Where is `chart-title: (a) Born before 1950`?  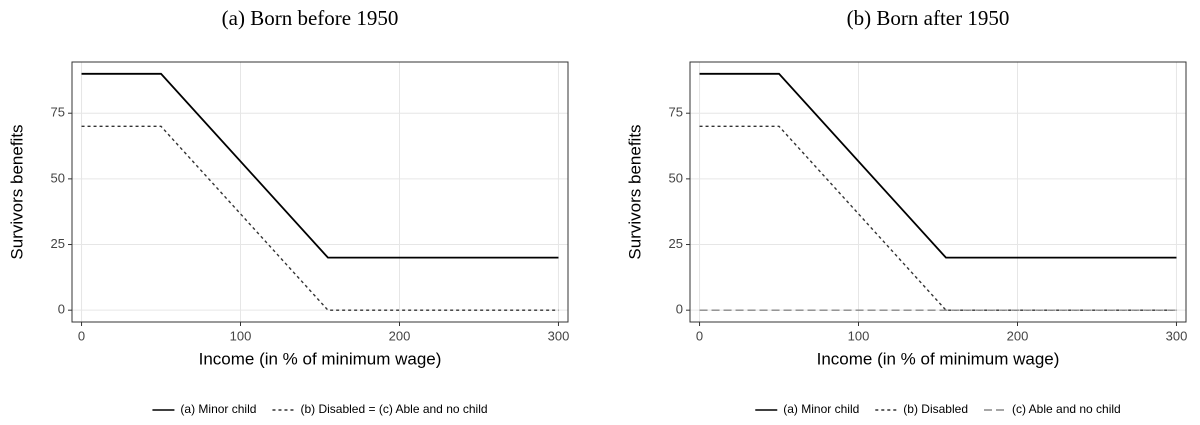 chart-title: (a) Born before 1950 is located at coordinates (310, 18).